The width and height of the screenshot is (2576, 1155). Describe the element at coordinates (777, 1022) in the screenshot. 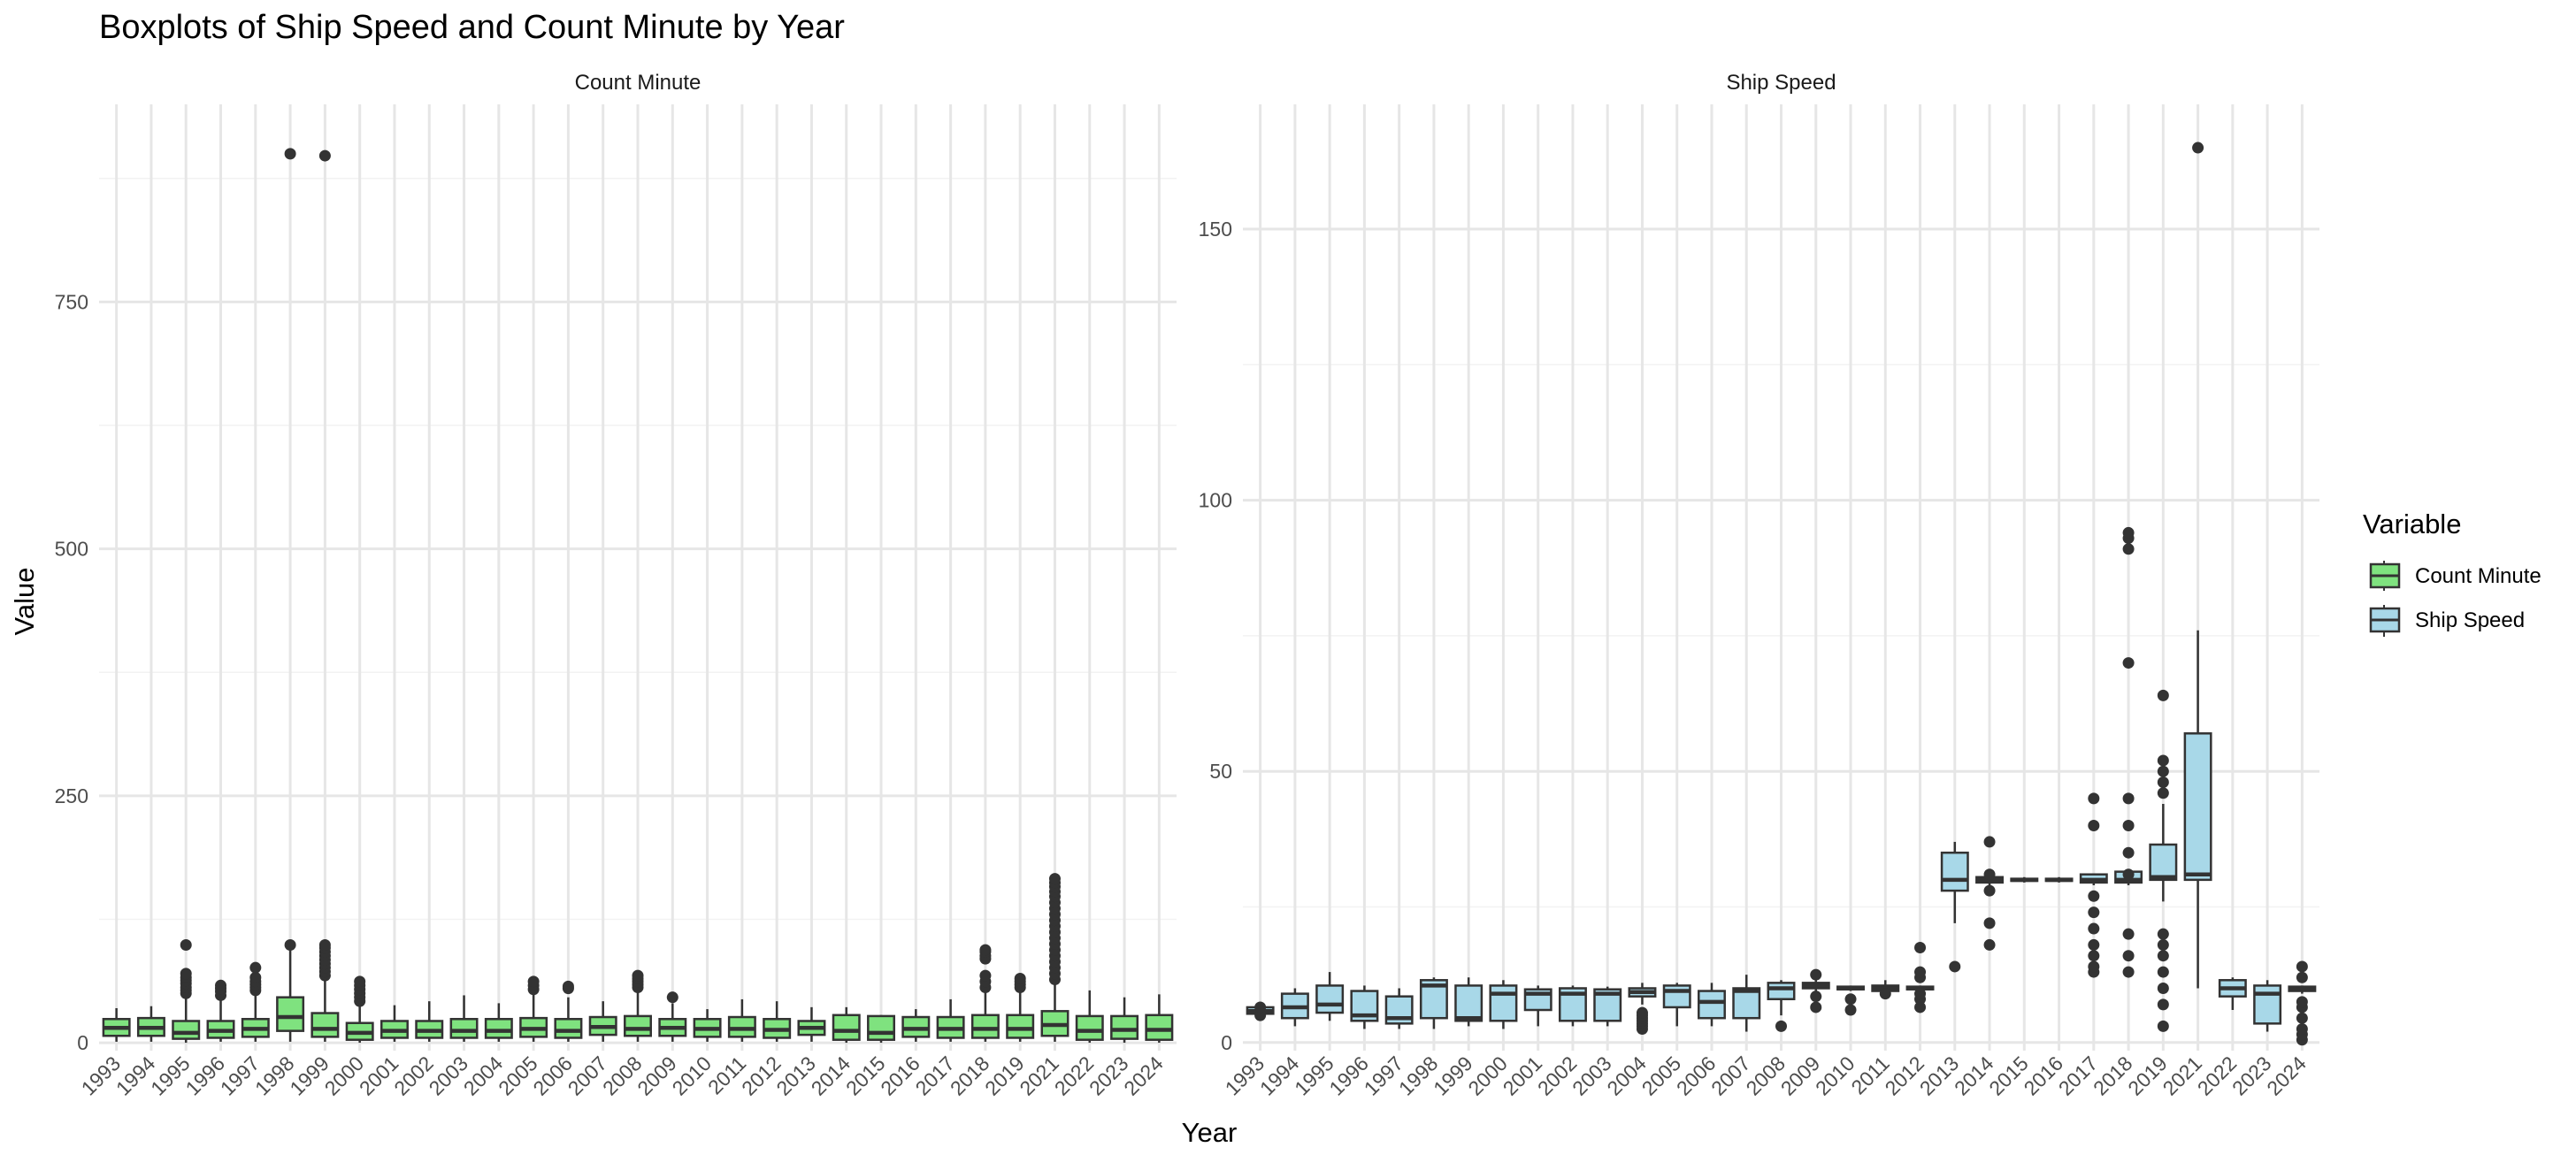

I see `box-count-minute-2012` at that location.